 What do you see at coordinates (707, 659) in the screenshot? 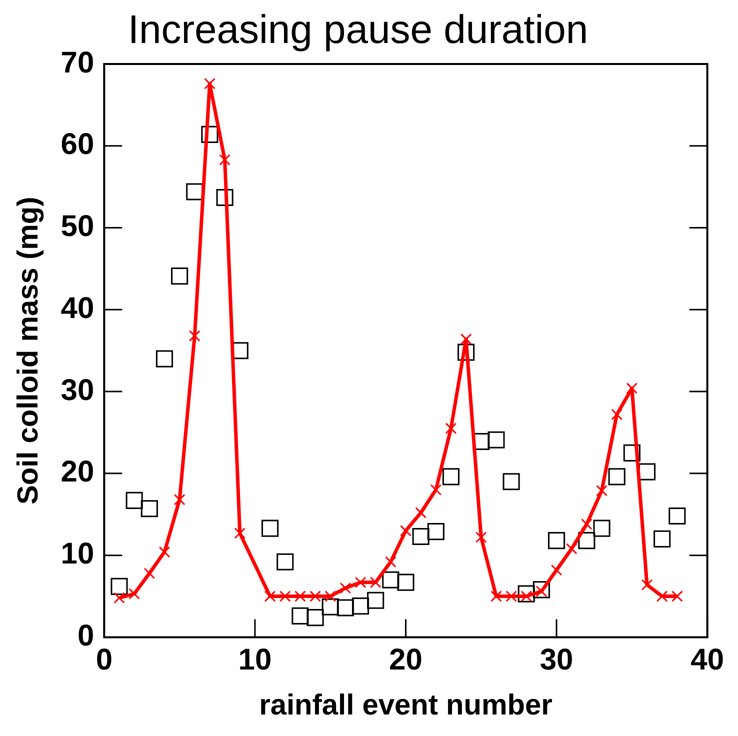
I see `x-tick-label: 40` at bounding box center [707, 659].